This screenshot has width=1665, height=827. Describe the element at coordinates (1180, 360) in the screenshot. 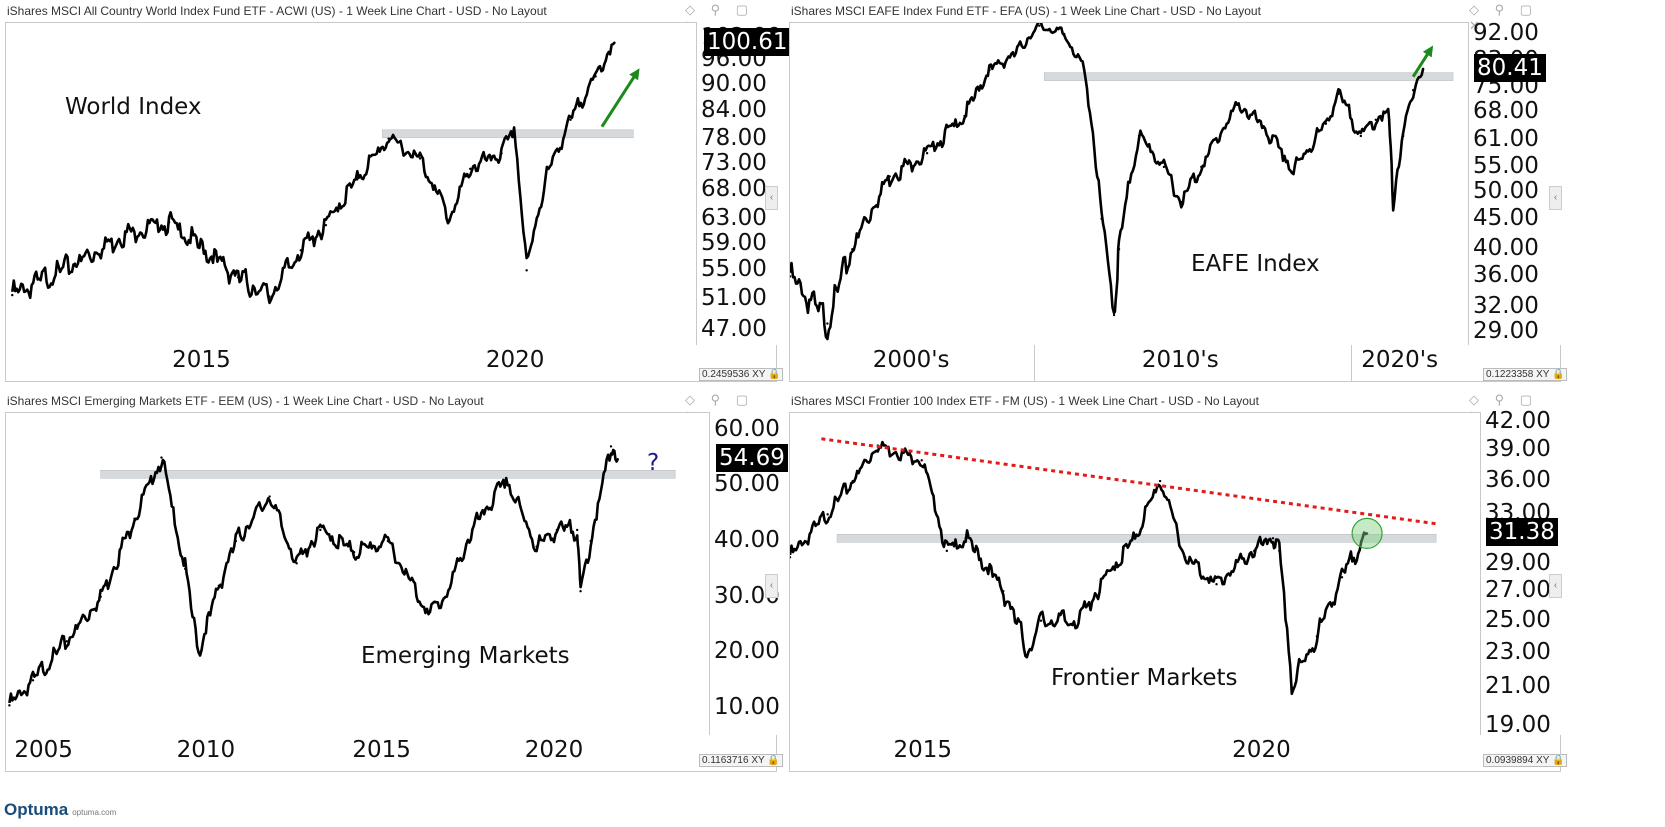

I see `x-tick-label: 2010's` at that location.